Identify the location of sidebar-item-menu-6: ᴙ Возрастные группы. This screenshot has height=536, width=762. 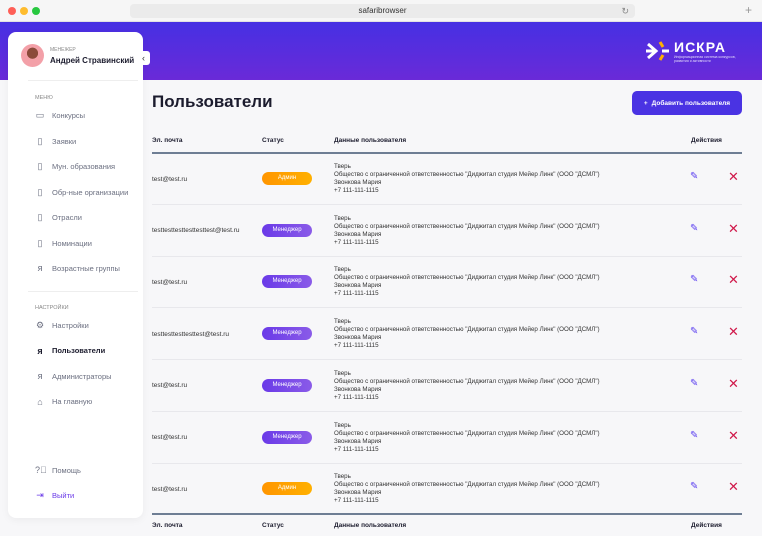
(77, 268).